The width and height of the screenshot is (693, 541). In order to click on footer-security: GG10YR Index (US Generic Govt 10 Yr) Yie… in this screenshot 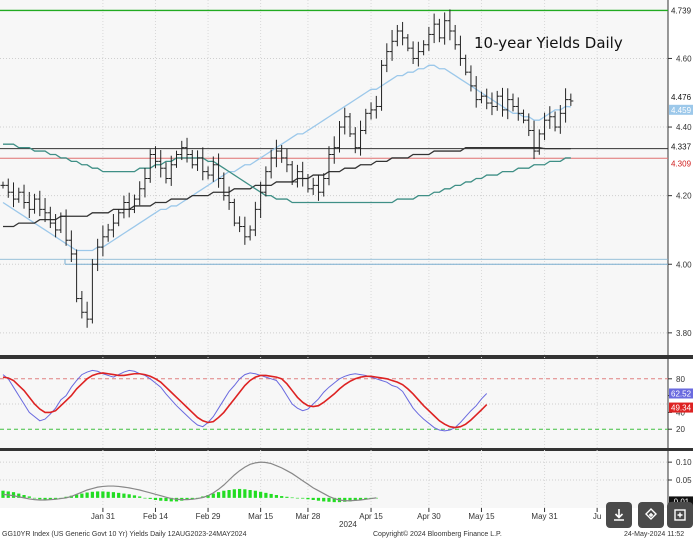, I will do `click(124, 534)`.